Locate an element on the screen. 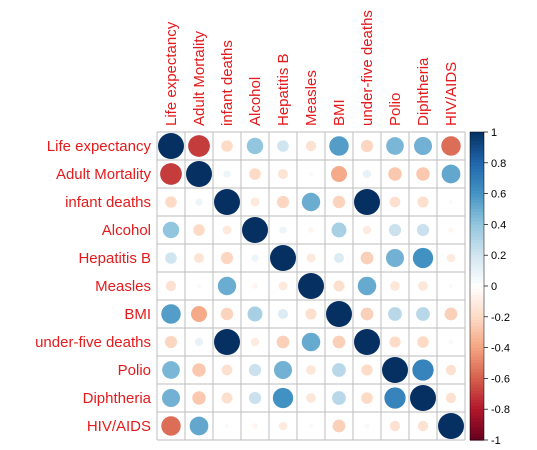 This screenshot has height=450, width=537. colorbar-tick-label: 0.2 is located at coordinates (498, 256).